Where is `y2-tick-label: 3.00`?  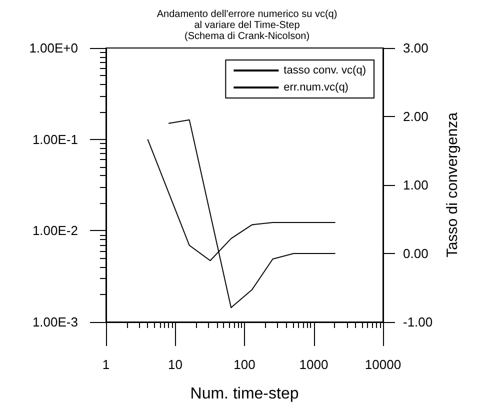
y2-tick-label: 3.00 is located at coordinates (415, 48).